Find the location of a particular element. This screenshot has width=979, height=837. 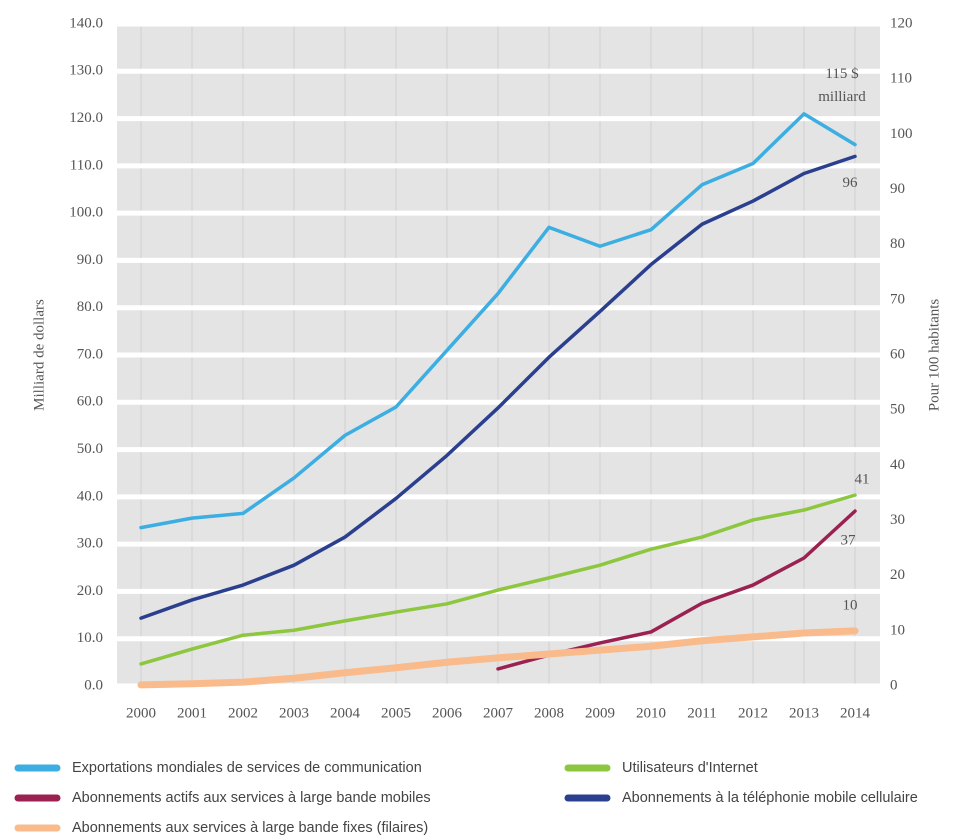

y-axis-label: Milliard de dollars is located at coordinates (39, 355).